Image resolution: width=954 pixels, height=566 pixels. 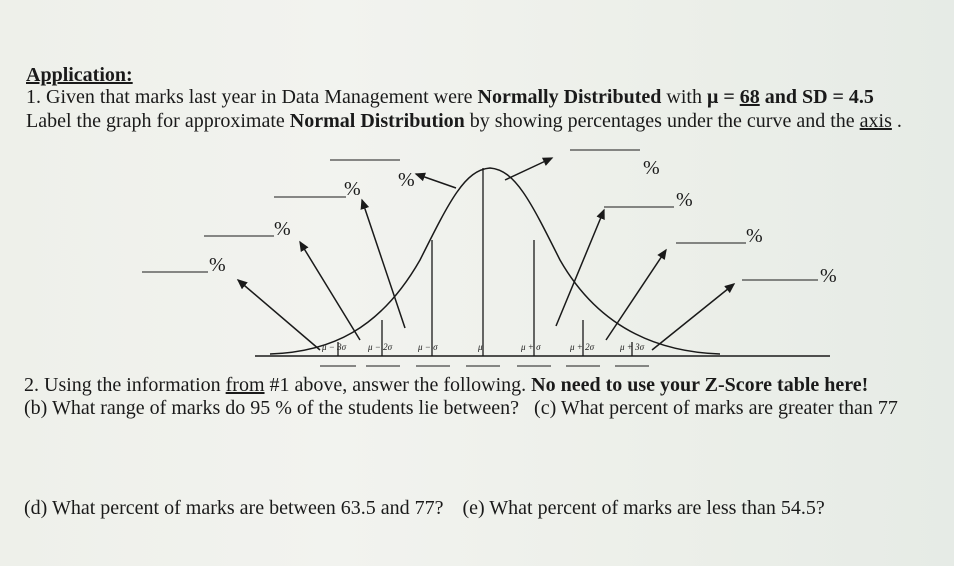 What do you see at coordinates (693, 317) in the screenshot?
I see `arrow-far-right` at bounding box center [693, 317].